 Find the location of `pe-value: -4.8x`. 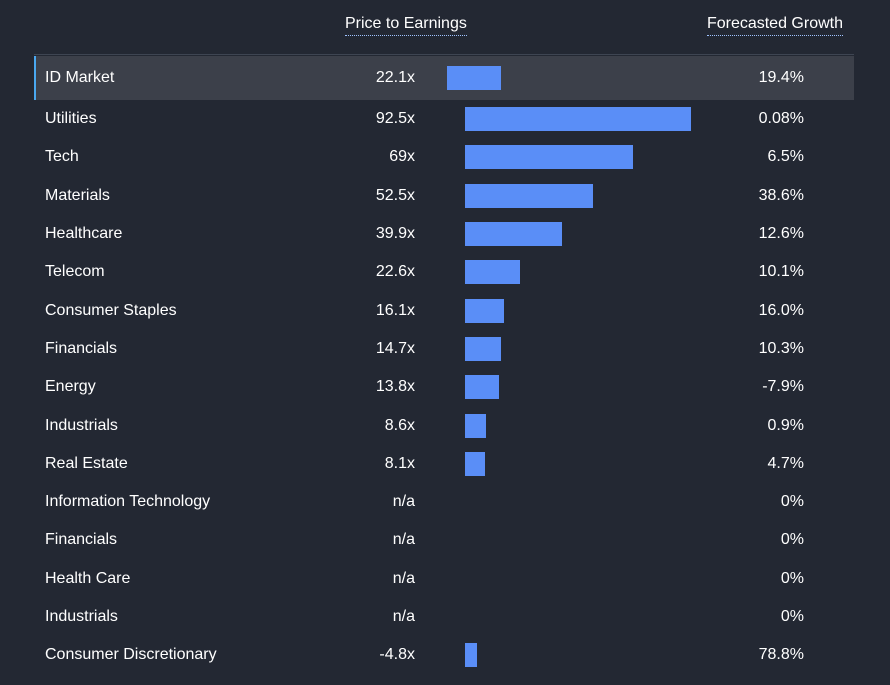

pe-value: -4.8x is located at coordinates (397, 655).